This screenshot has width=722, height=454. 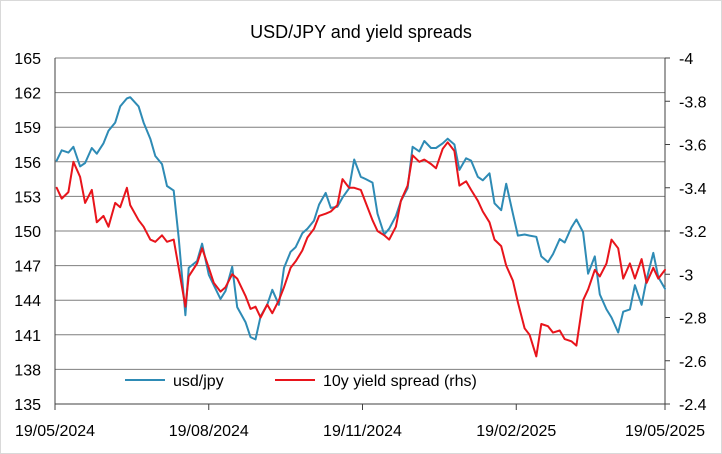 I want to click on left-tick-label: 138, so click(x=27, y=370).